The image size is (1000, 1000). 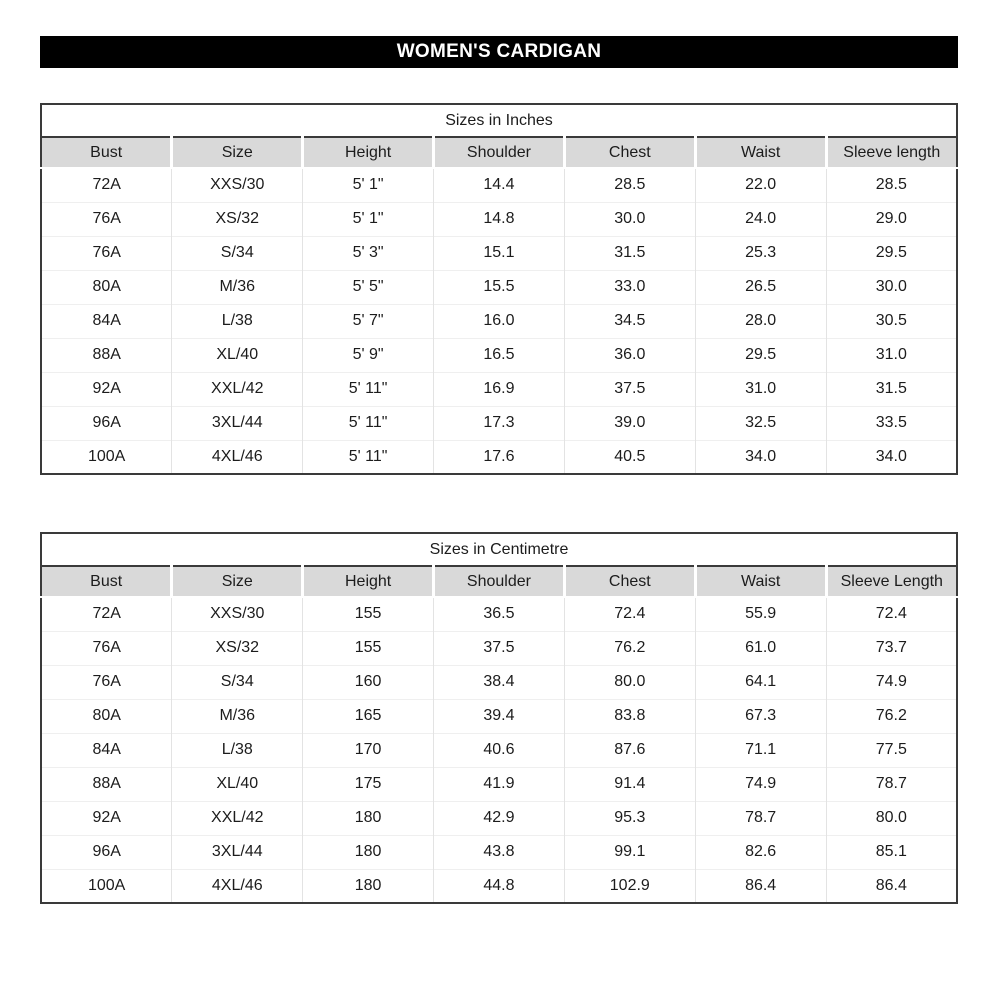 I want to click on table-row: 84A L/38 5' 7" 16.0 34.5 28.0 30.5, so click(x=499, y=320).